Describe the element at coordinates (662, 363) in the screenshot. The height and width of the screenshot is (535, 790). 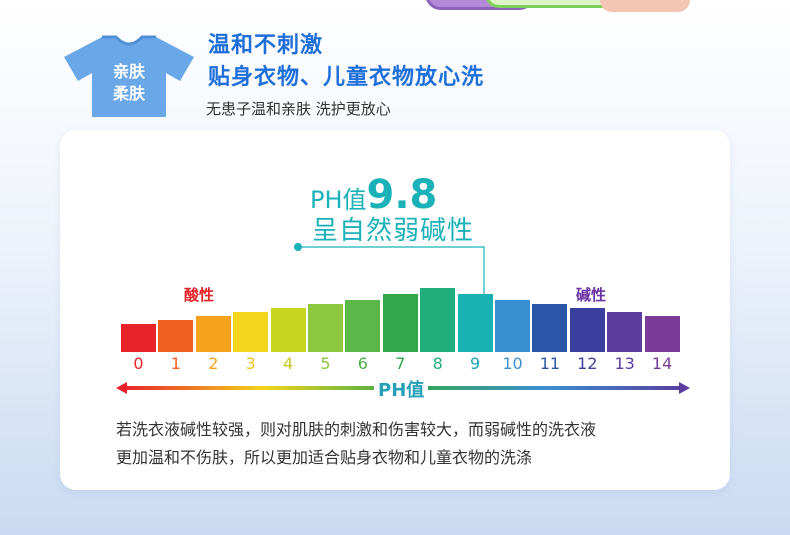
I see `ph-tick-14: 14` at that location.